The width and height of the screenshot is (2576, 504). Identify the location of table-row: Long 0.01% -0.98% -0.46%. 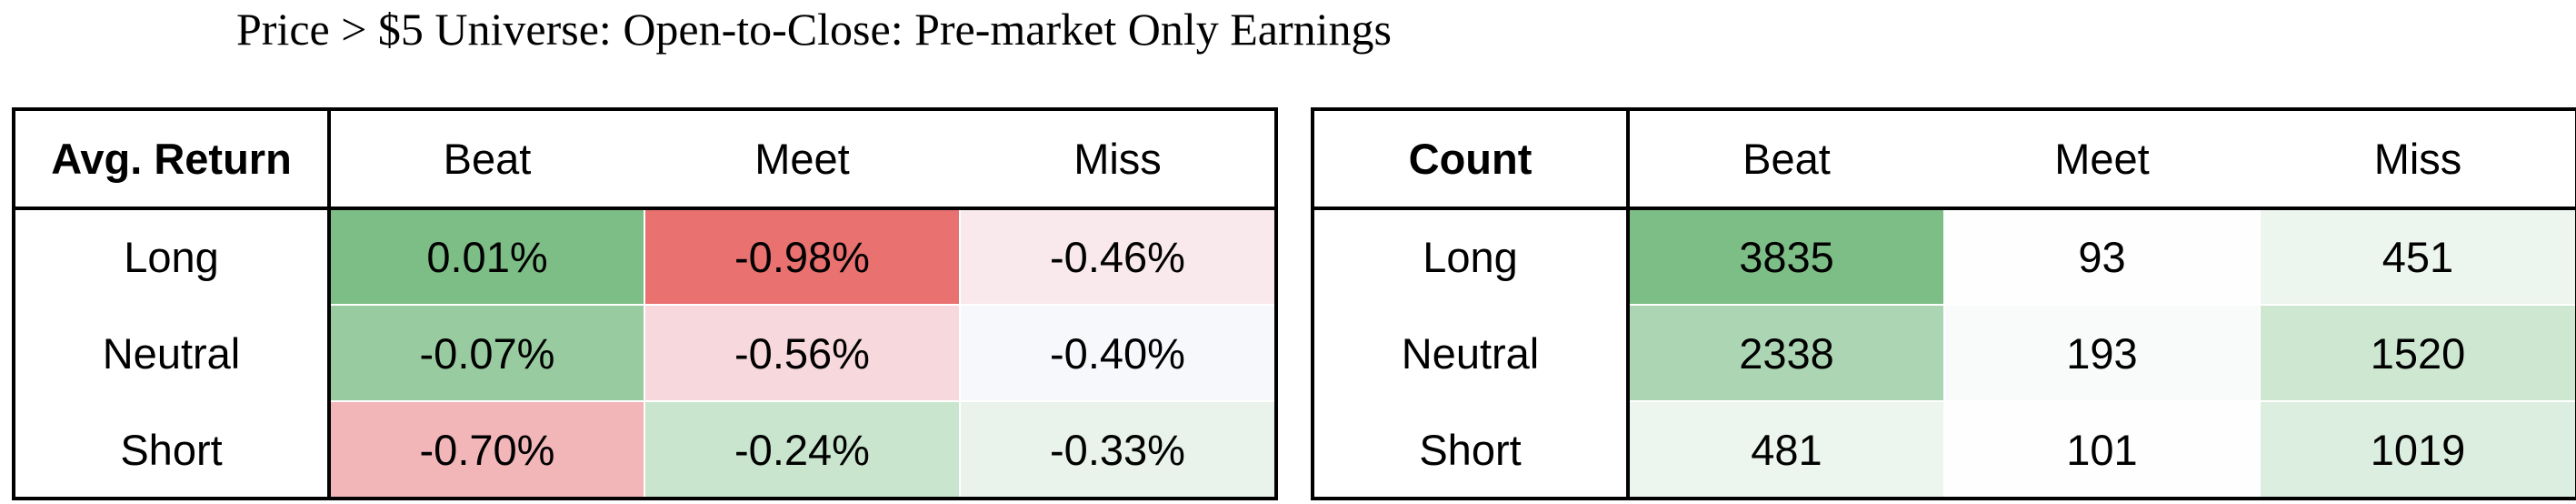
(645, 257).